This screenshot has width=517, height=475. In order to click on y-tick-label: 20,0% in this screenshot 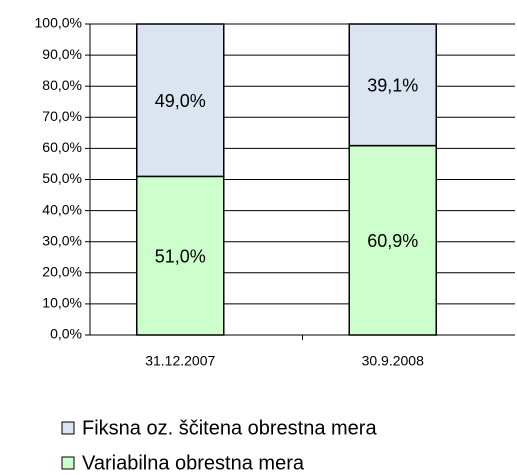, I will do `click(62, 272)`.